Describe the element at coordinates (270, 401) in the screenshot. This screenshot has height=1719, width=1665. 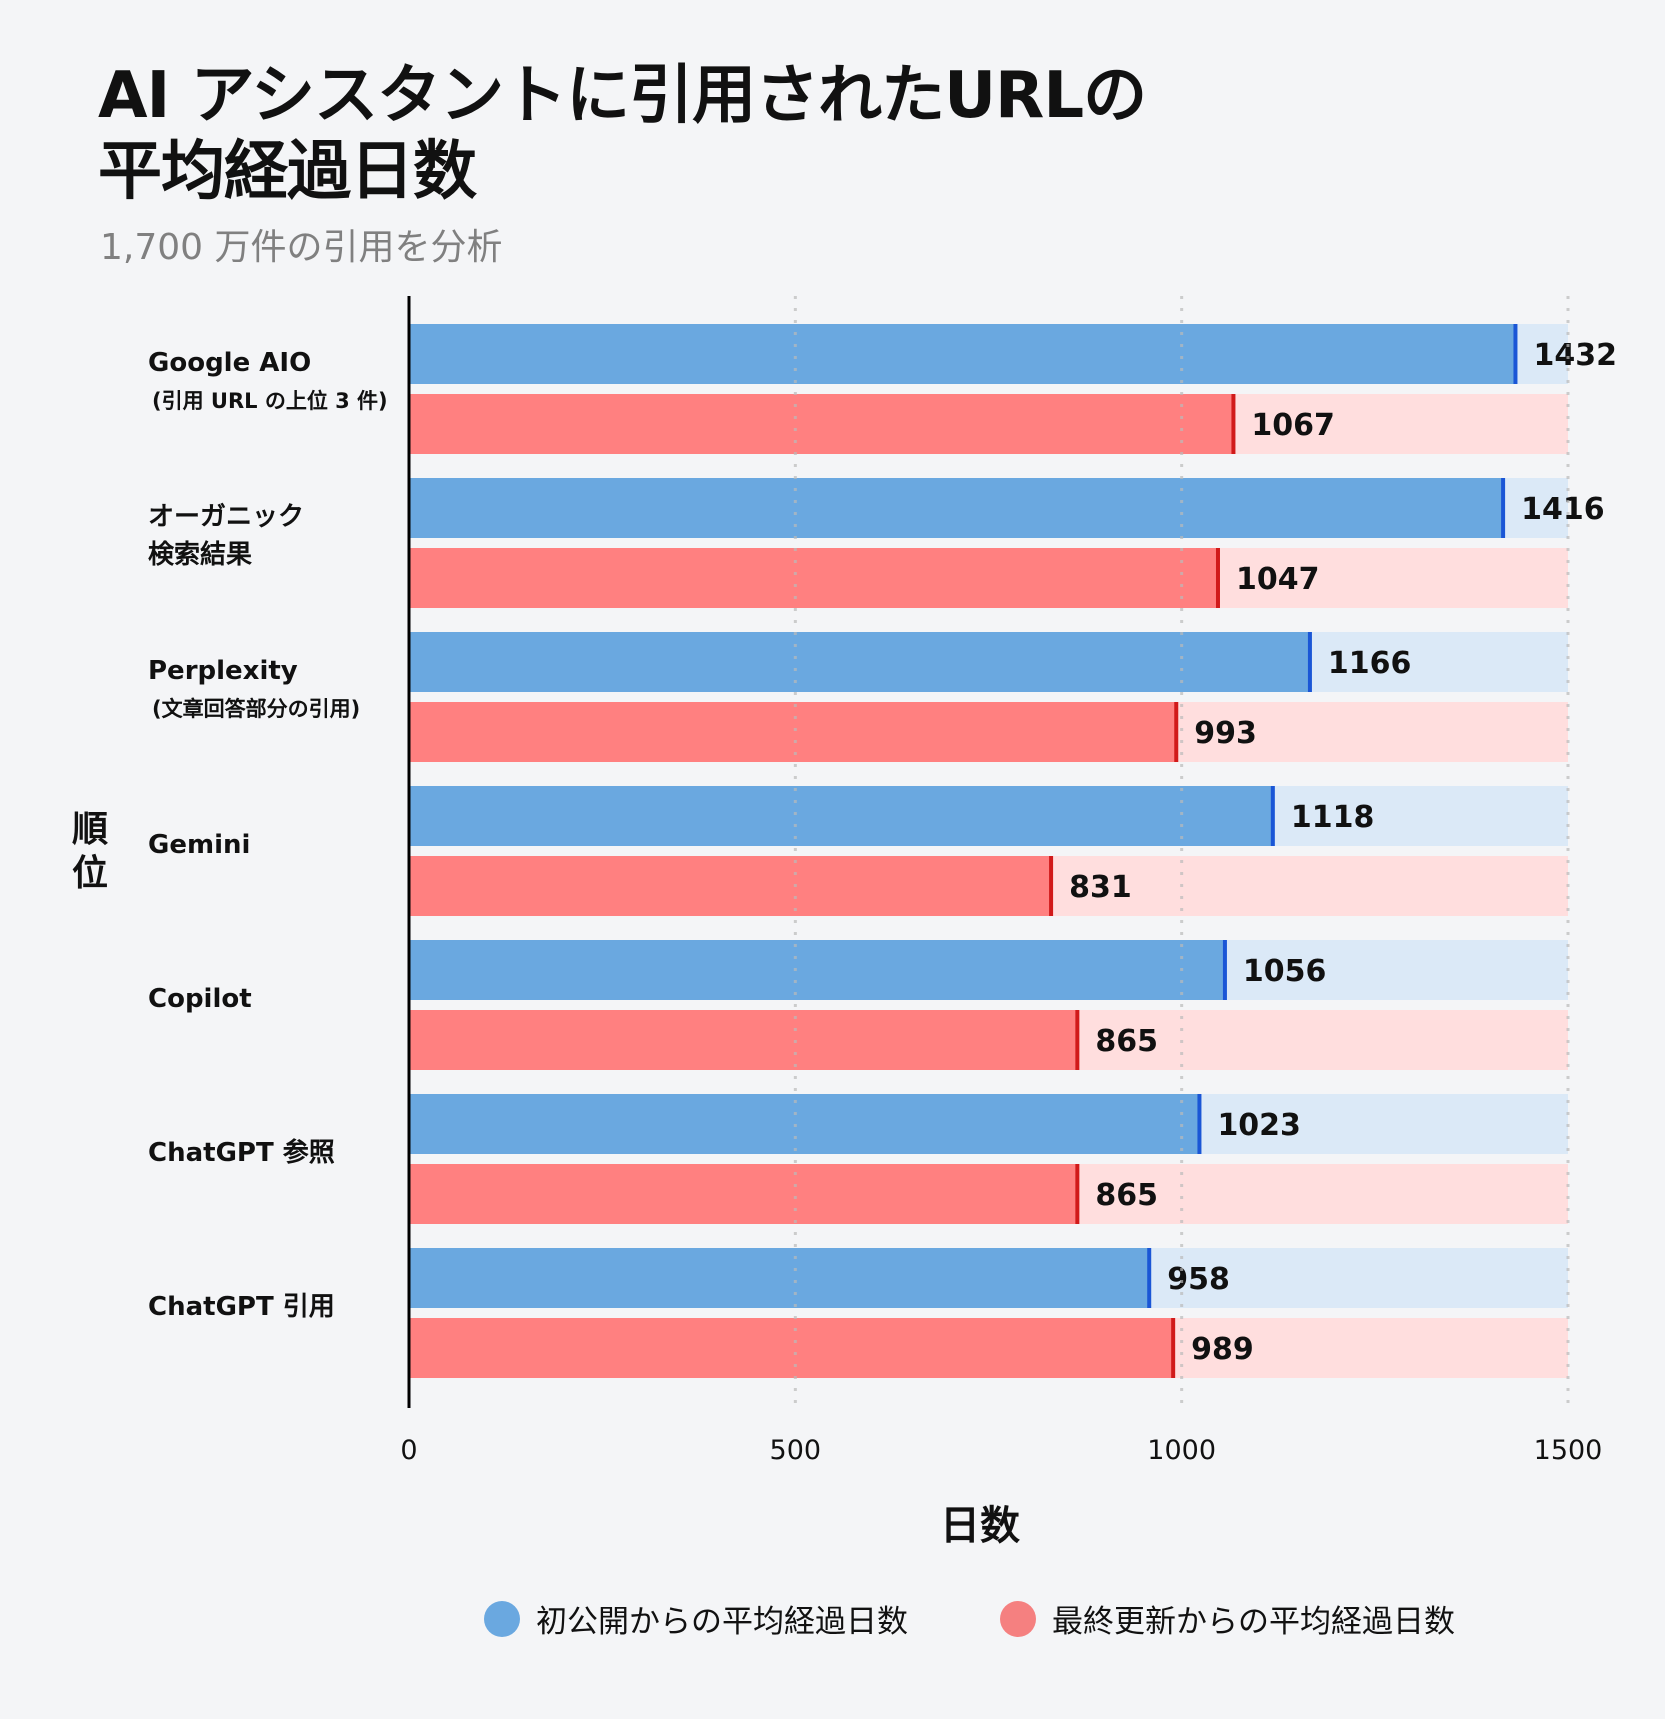
I see `category-sublabel: (引用 URL の上位 3 件)` at that location.